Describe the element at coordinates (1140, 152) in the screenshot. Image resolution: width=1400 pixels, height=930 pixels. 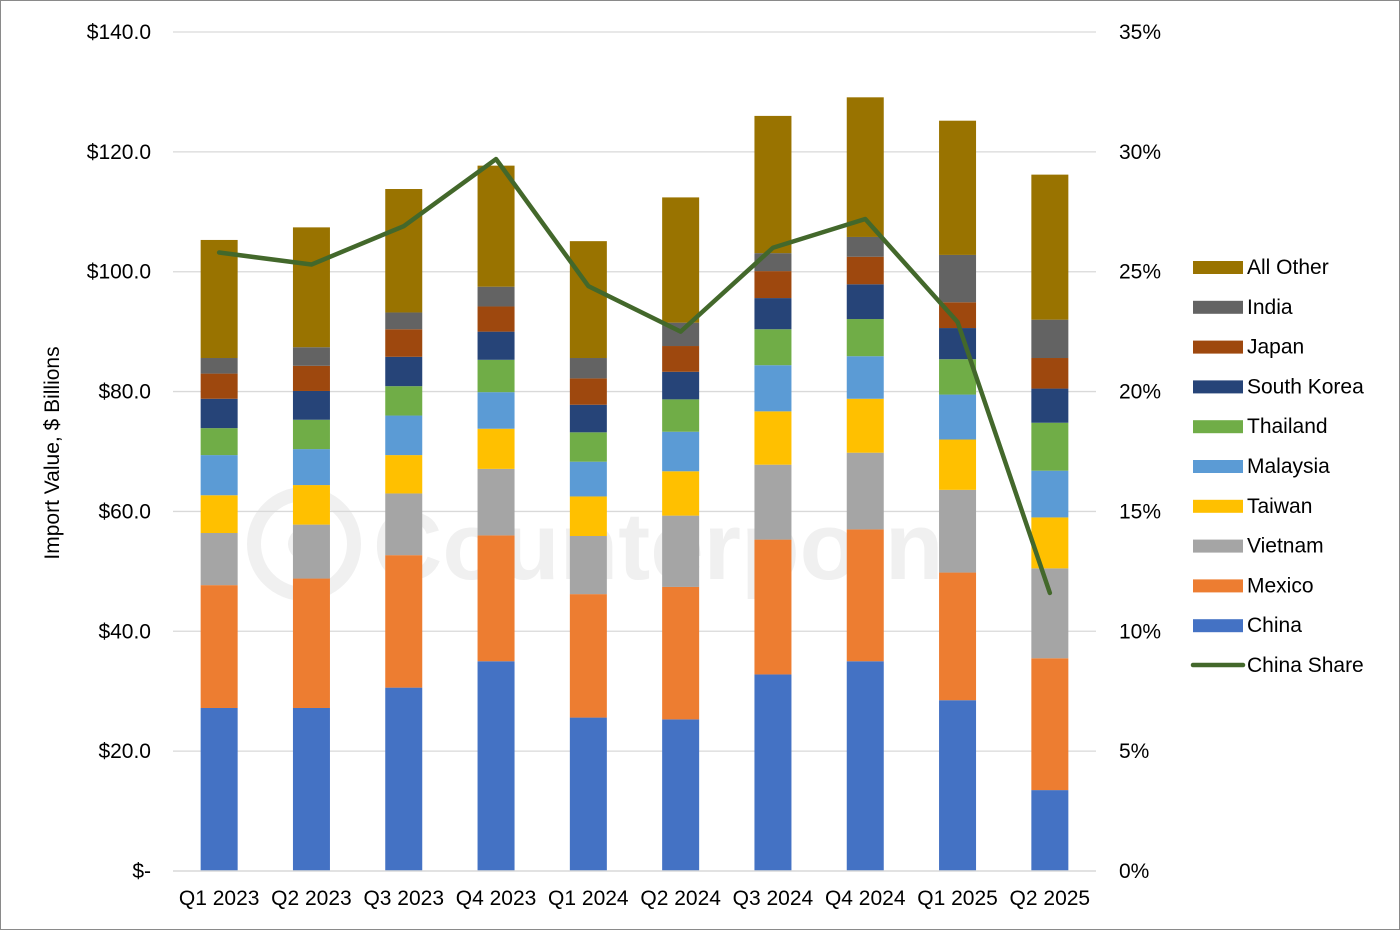
I see `right-y-tick-label: 30%` at that location.